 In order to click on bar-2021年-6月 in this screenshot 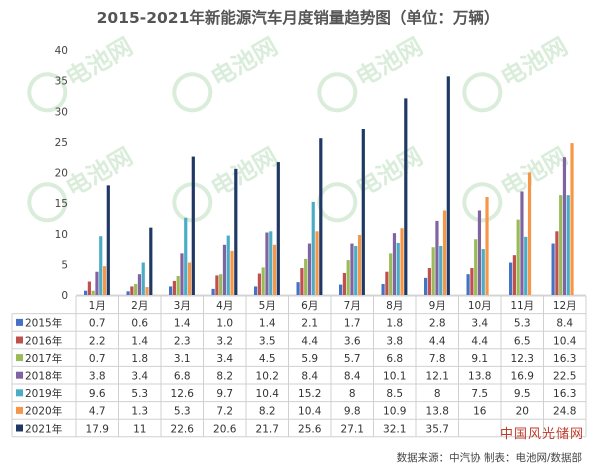, I will do `click(321, 216)`.